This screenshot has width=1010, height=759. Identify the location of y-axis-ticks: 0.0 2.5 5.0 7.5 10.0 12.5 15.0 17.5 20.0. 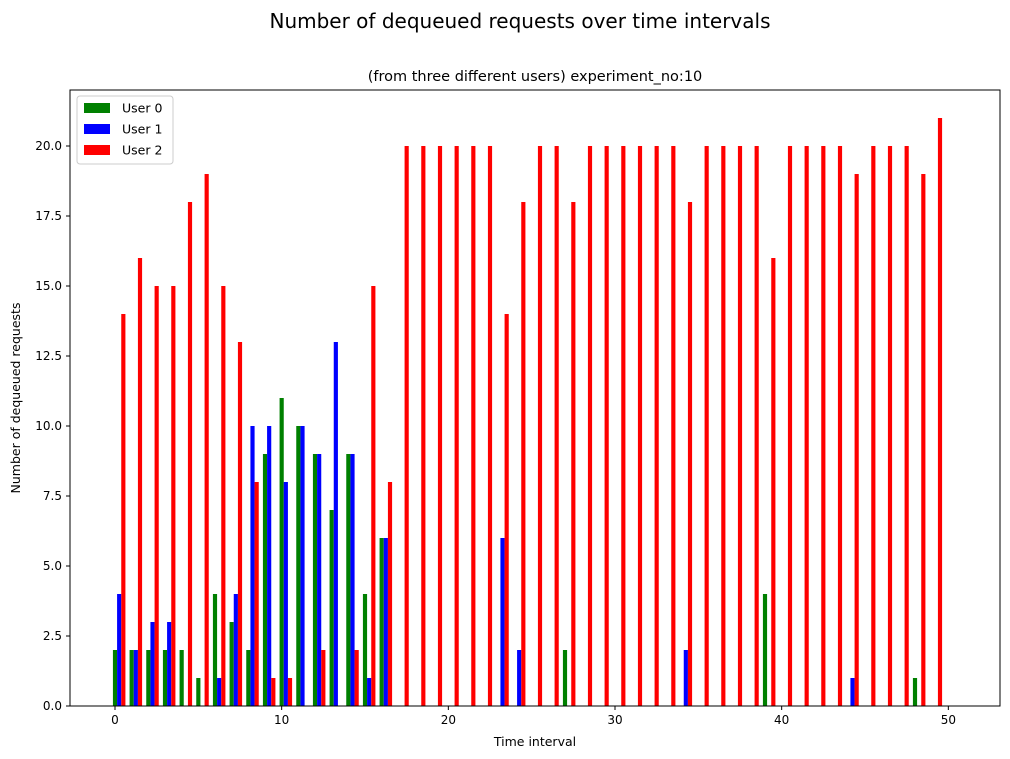
(52, 426).